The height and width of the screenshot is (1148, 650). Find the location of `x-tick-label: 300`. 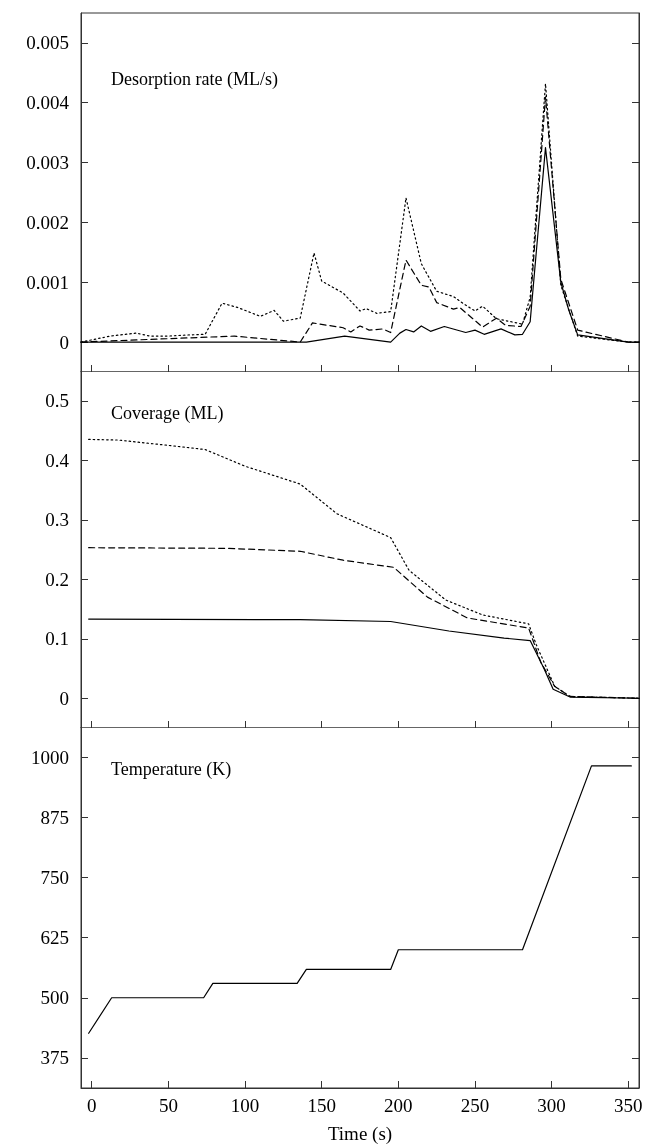

x-tick-label: 300 is located at coordinates (551, 1105).